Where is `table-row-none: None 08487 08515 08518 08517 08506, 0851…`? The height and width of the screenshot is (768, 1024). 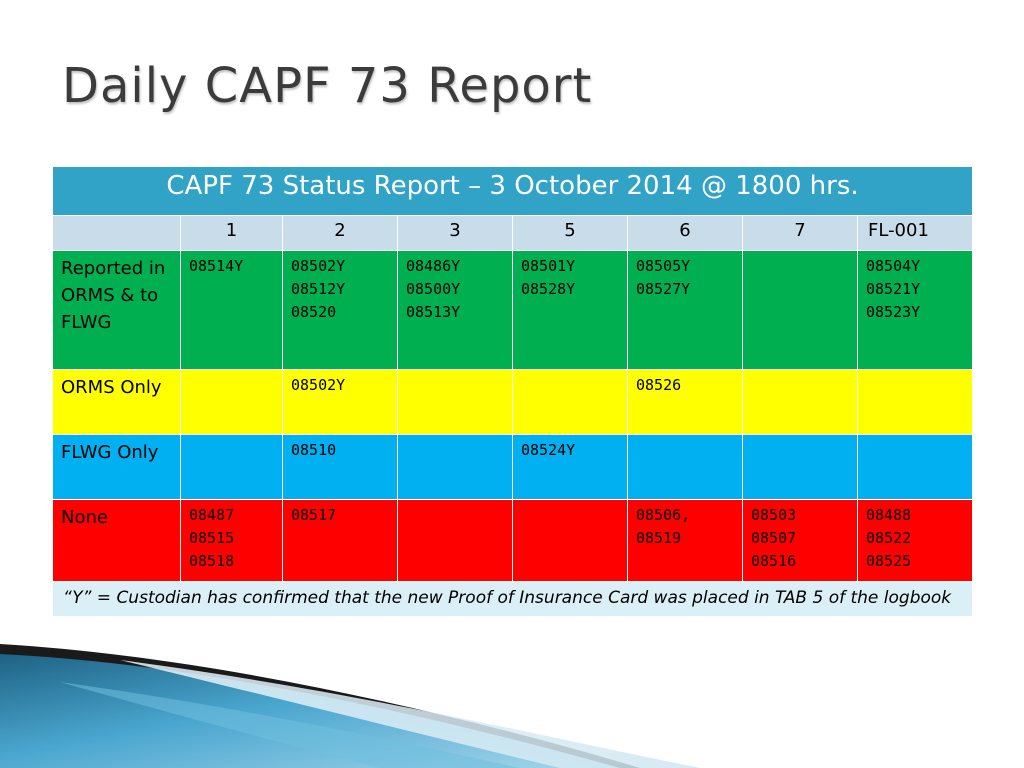
table-row-none: None 08487 08515 08518 08517 08506, 0851… is located at coordinates (512, 540).